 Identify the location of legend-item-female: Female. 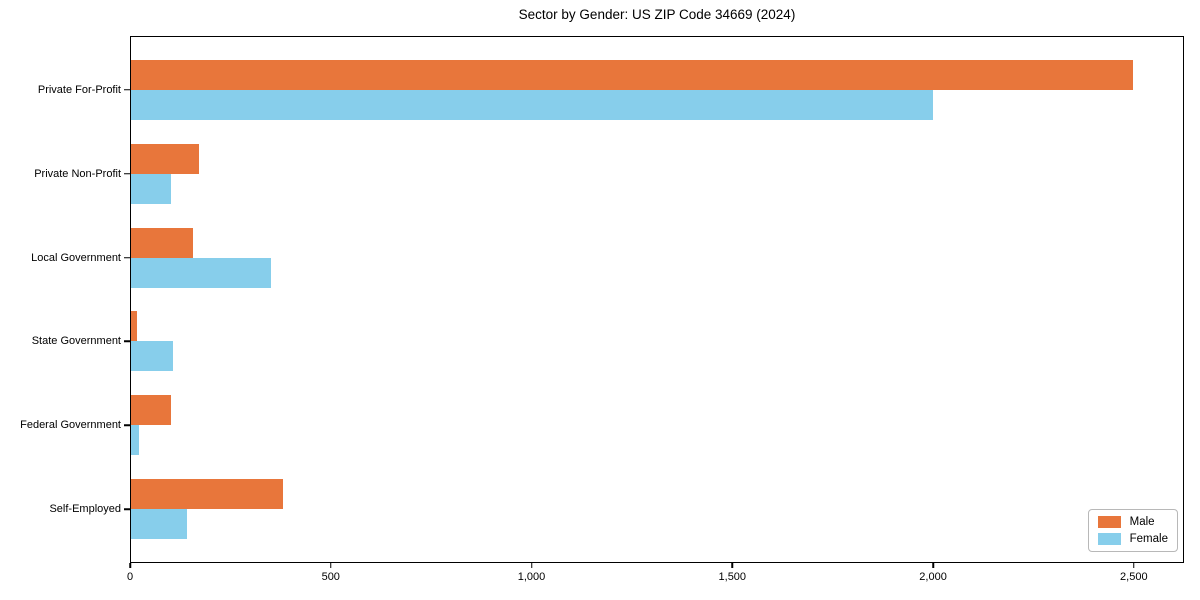
(1132, 539).